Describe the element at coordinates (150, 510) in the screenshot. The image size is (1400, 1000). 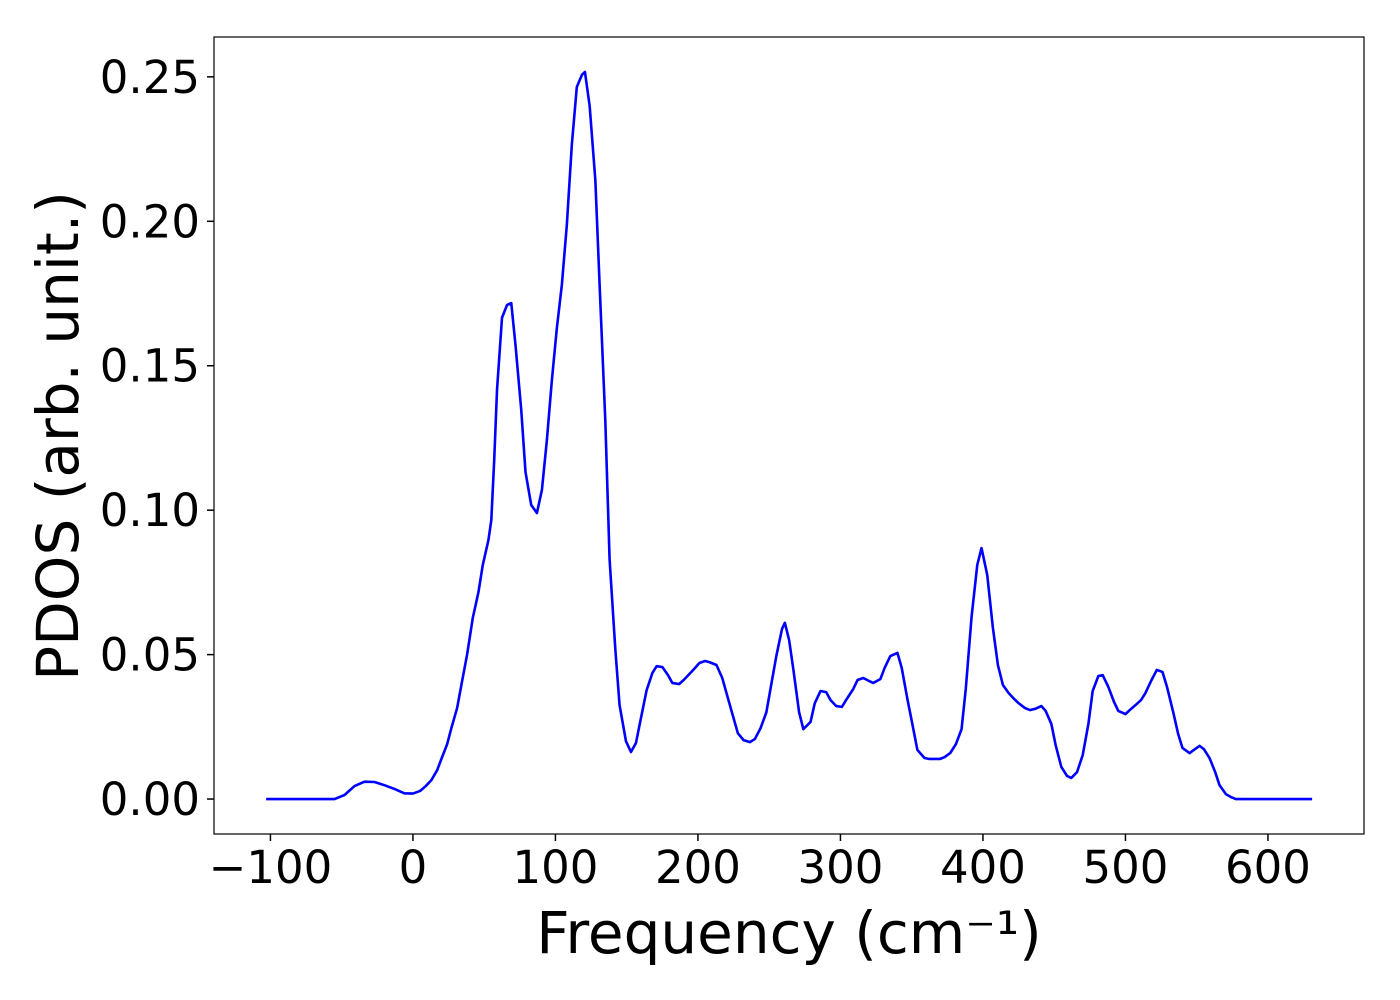
I see `y-tick-label: 0.10` at that location.